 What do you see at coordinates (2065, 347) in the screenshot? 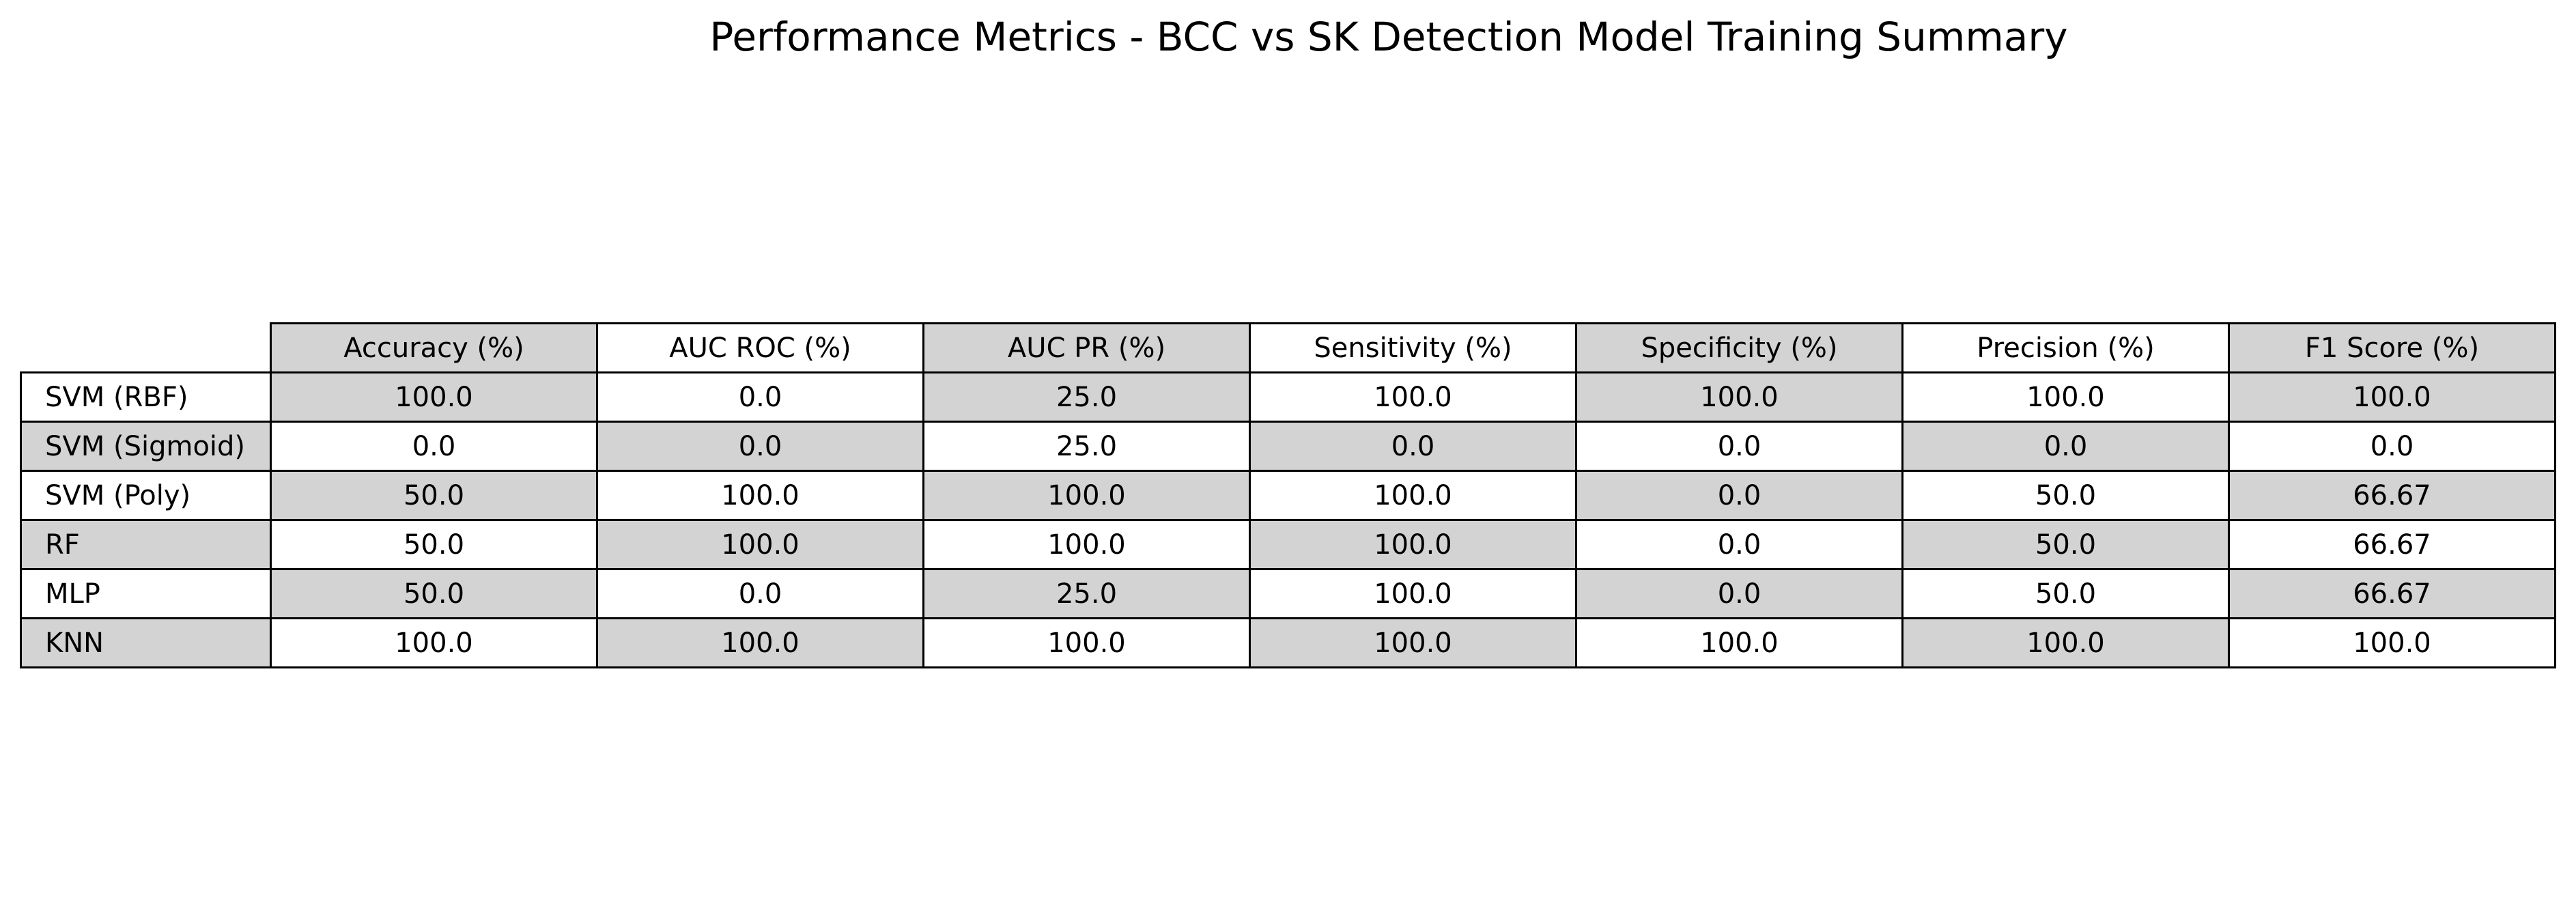
I see `column-header-precision: Precision (%)` at bounding box center [2065, 347].